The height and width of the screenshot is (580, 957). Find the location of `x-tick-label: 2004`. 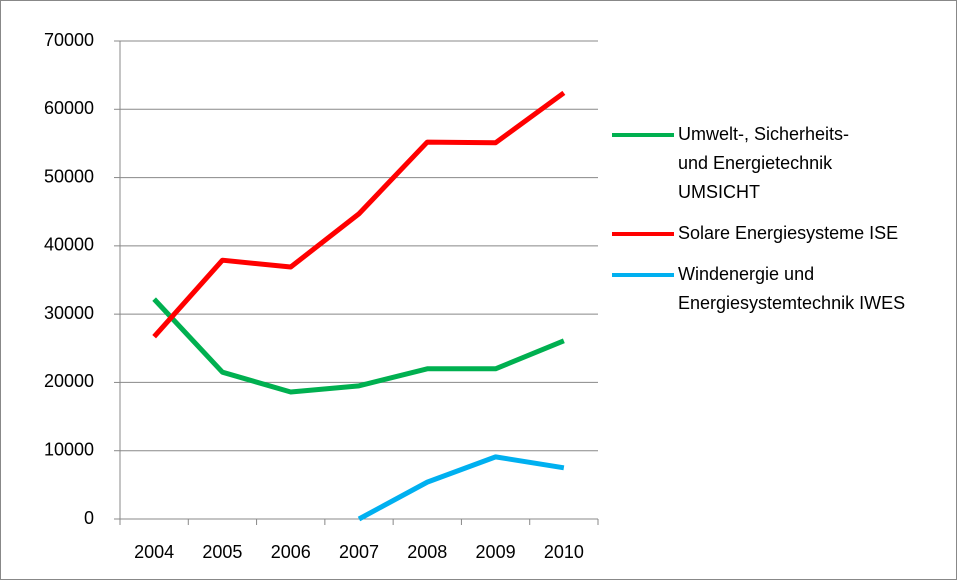

x-tick-label: 2004 is located at coordinates (154, 552).